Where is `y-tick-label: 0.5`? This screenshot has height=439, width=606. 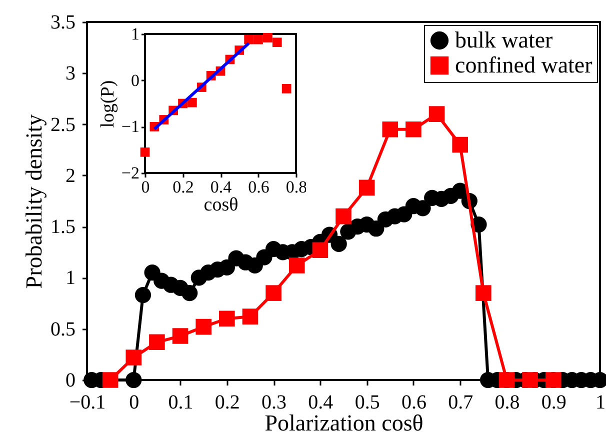 y-tick-label: 0.5 is located at coordinates (63, 329).